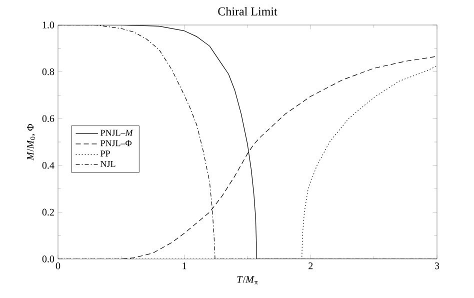  What do you see at coordinates (108, 163) in the screenshot?
I see `legend-label: NJL` at bounding box center [108, 163].